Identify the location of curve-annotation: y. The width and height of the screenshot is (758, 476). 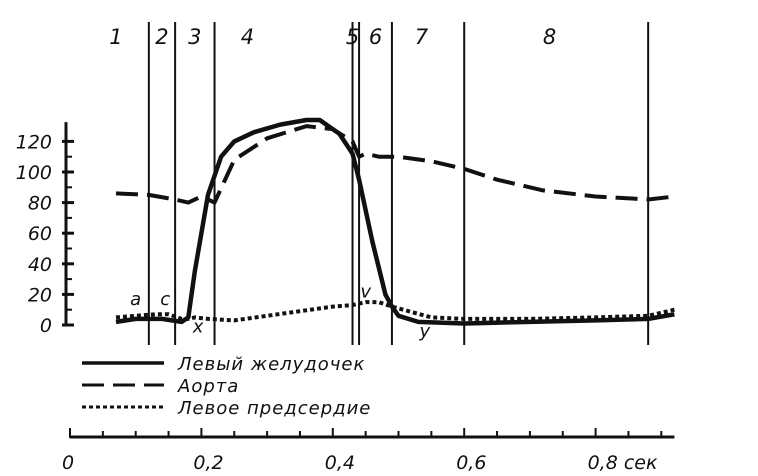
(424, 331).